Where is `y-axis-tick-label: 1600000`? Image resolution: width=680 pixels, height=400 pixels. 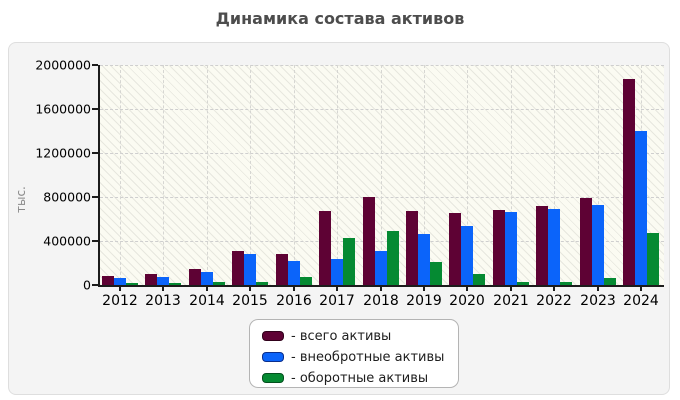
y-axis-tick-label: 1600000 is located at coordinates (63, 109).